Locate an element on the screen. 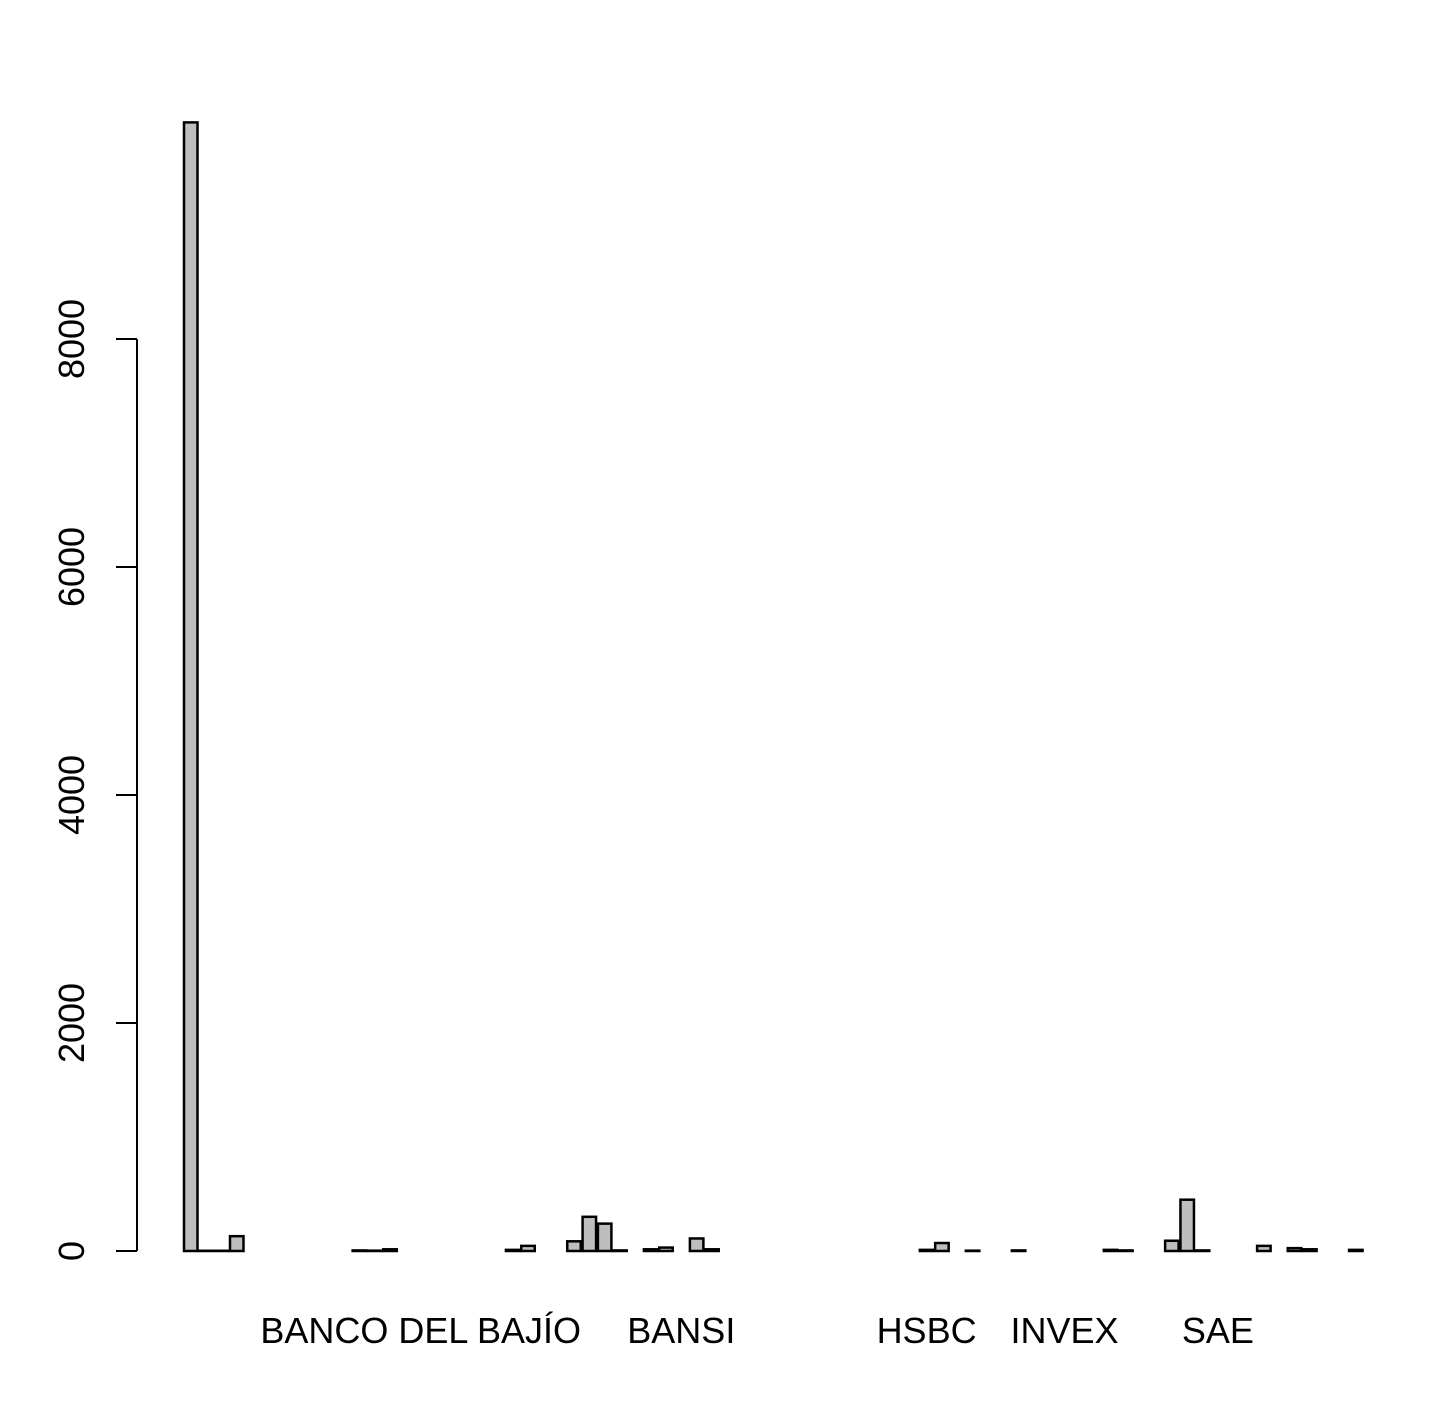 The image size is (1450, 1404). y-tick-label: 4000 is located at coordinates (71, 795).